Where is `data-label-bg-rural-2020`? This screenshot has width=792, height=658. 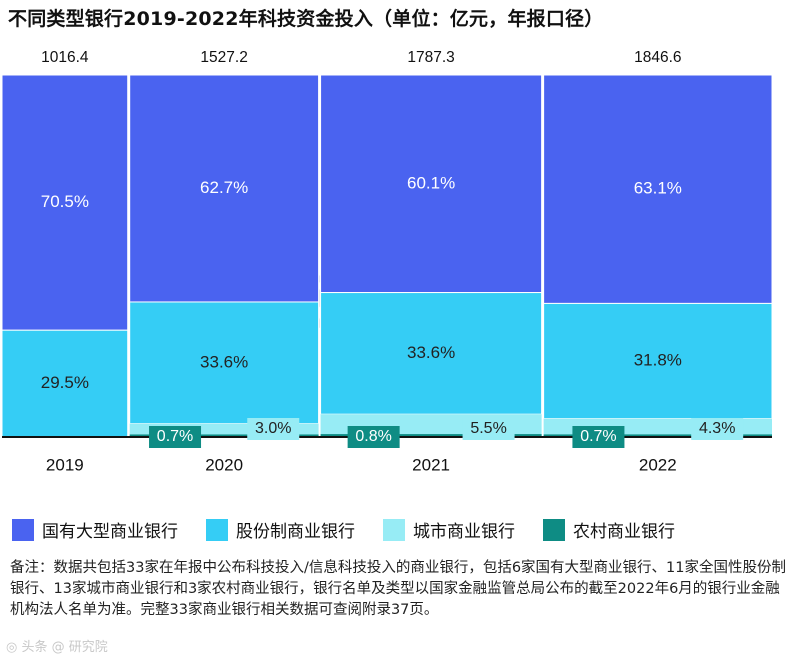
data-label-bg-rural-2020 is located at coordinates (175, 437).